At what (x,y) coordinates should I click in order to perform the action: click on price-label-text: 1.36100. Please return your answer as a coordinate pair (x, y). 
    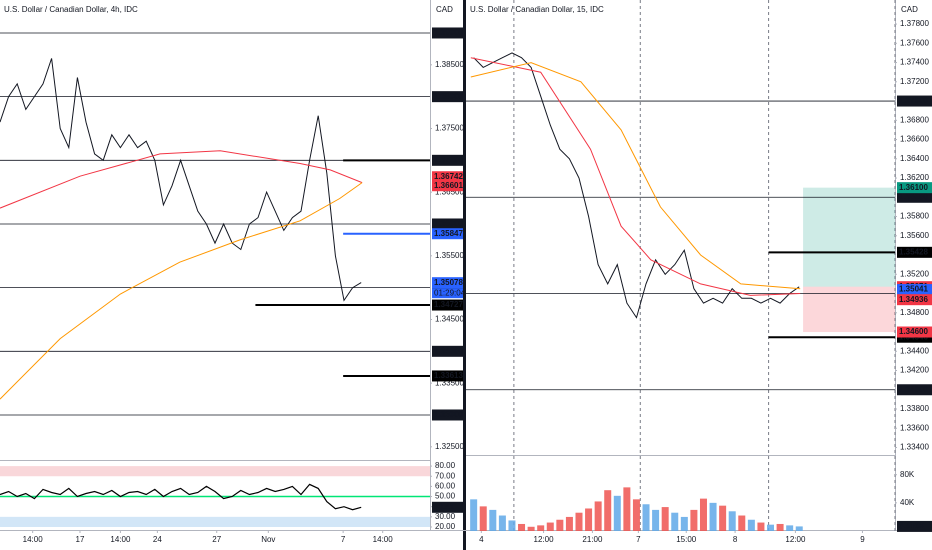
    Looking at the image, I should click on (913, 187).